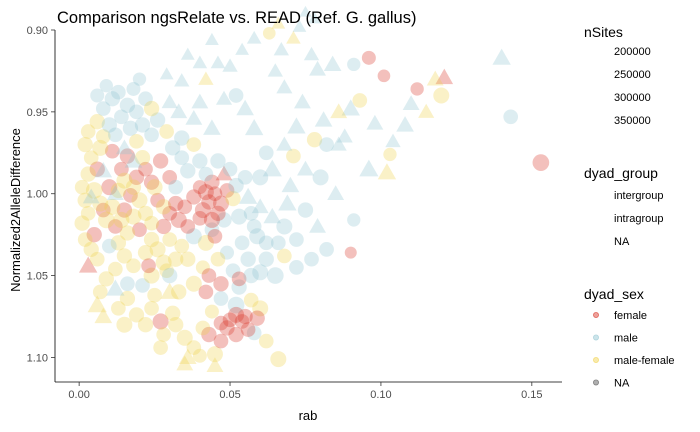  What do you see at coordinates (78, 395) in the screenshot?
I see `x-tick-label: 0.00` at bounding box center [78, 395].